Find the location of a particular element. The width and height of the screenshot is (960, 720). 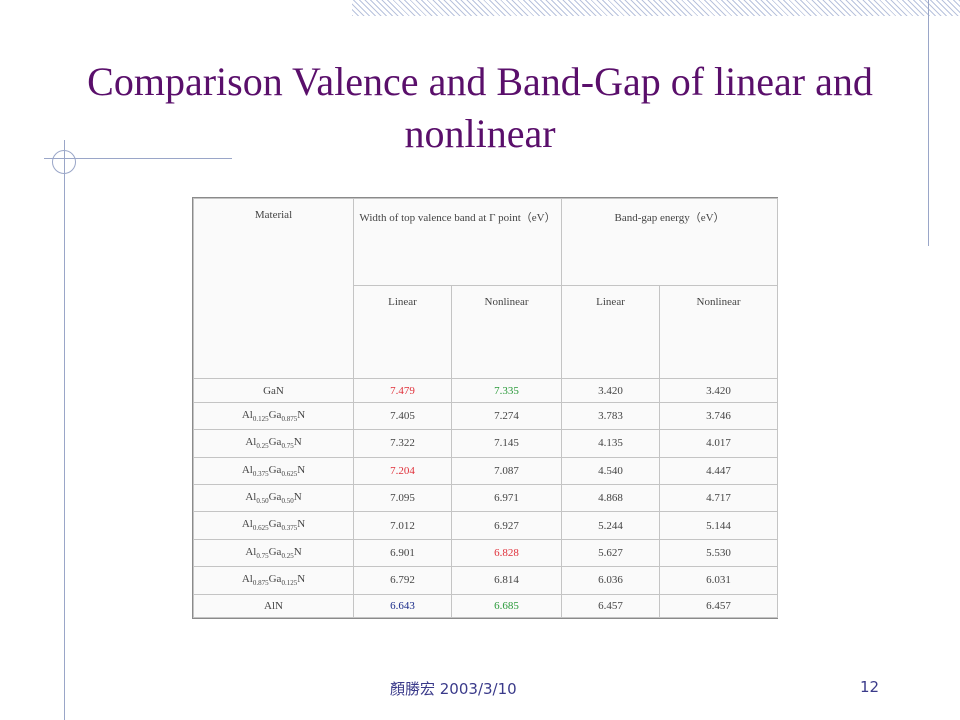

v-nonlin-cell: 7.145 is located at coordinates (506, 443).